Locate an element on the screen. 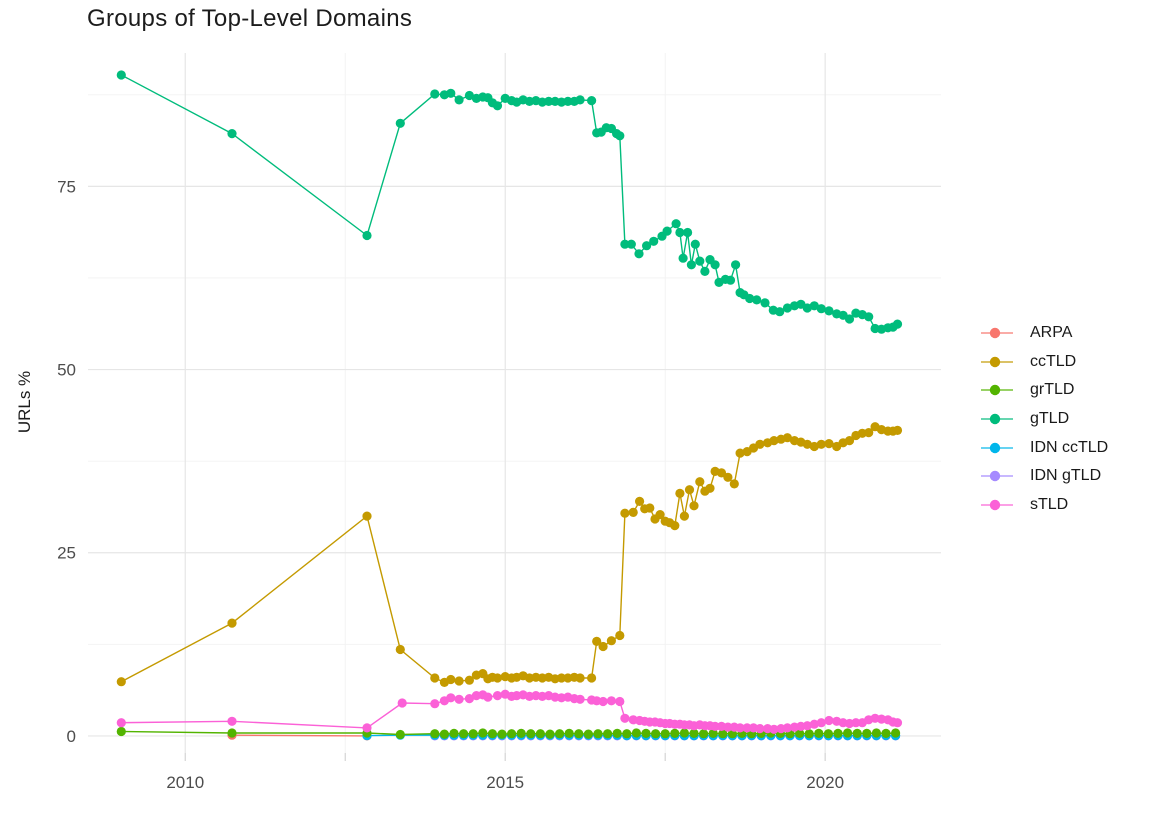 The width and height of the screenshot is (1164, 827). legend-item-stld: sTLD is located at coordinates (1044, 505).